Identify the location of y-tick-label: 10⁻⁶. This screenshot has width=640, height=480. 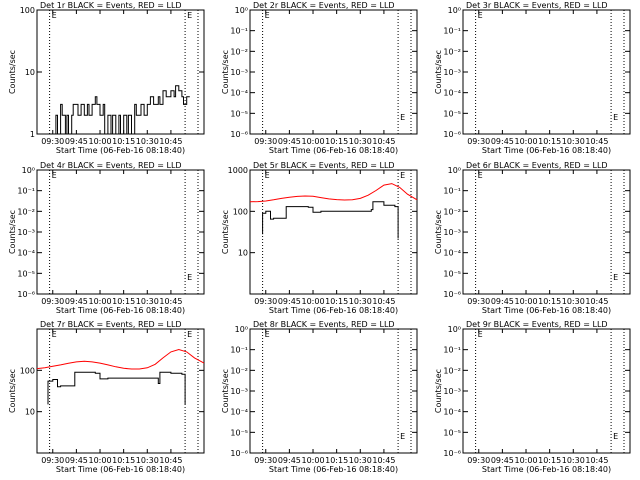
(452, 134).